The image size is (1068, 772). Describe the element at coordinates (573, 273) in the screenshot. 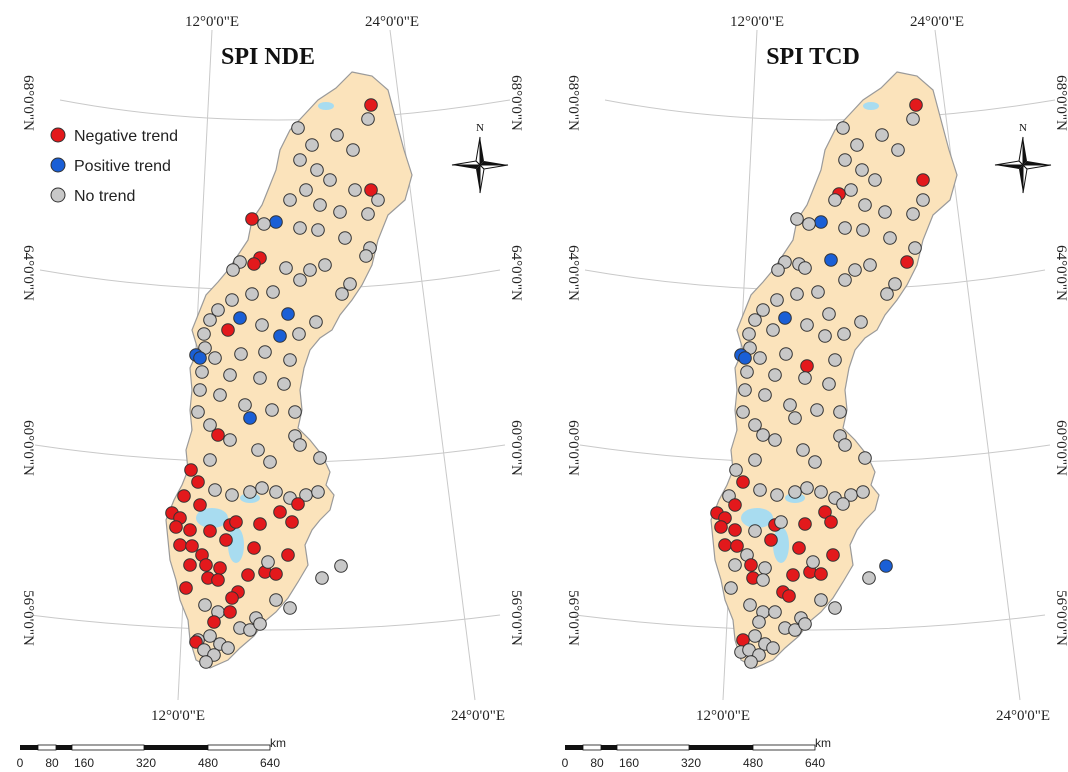

I see `left-lat-label-64: 64°0'0"N` at that location.